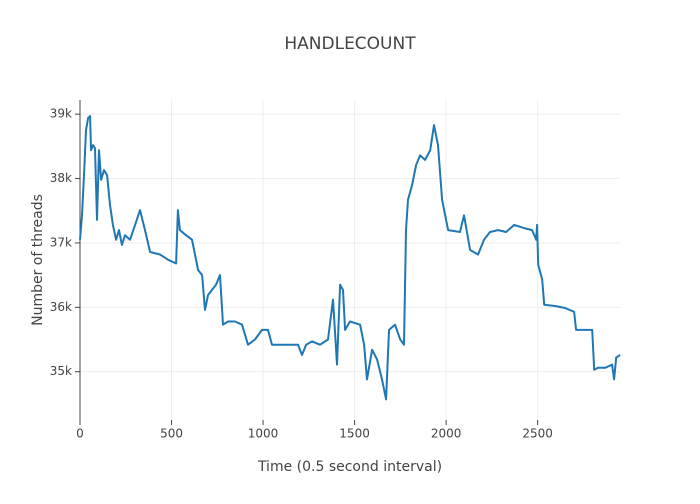  What do you see at coordinates (38, 260) in the screenshot?
I see `y-axis-title: Number of threads` at bounding box center [38, 260].